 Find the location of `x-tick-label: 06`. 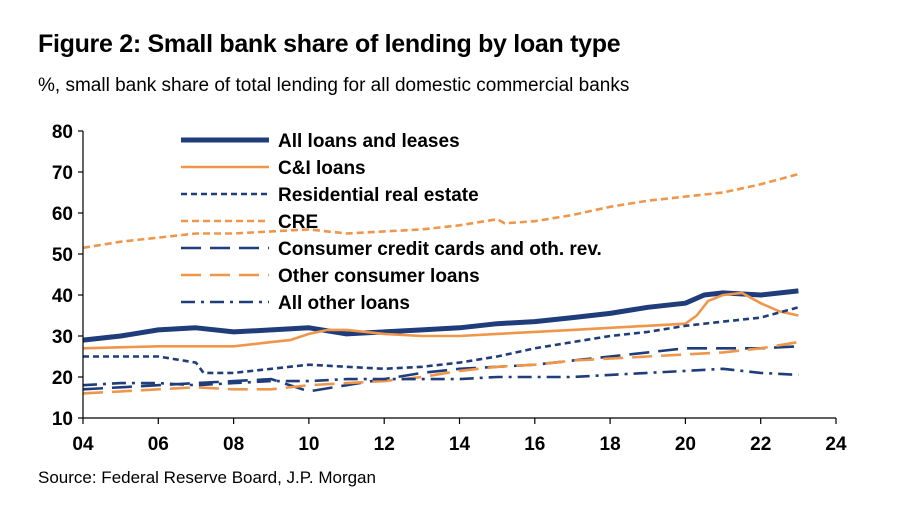

x-tick-label: 06 is located at coordinates (158, 444).